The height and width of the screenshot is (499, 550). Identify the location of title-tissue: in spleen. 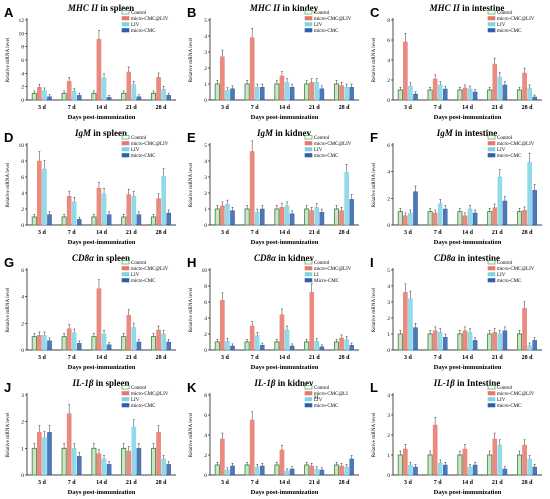
(112, 383).